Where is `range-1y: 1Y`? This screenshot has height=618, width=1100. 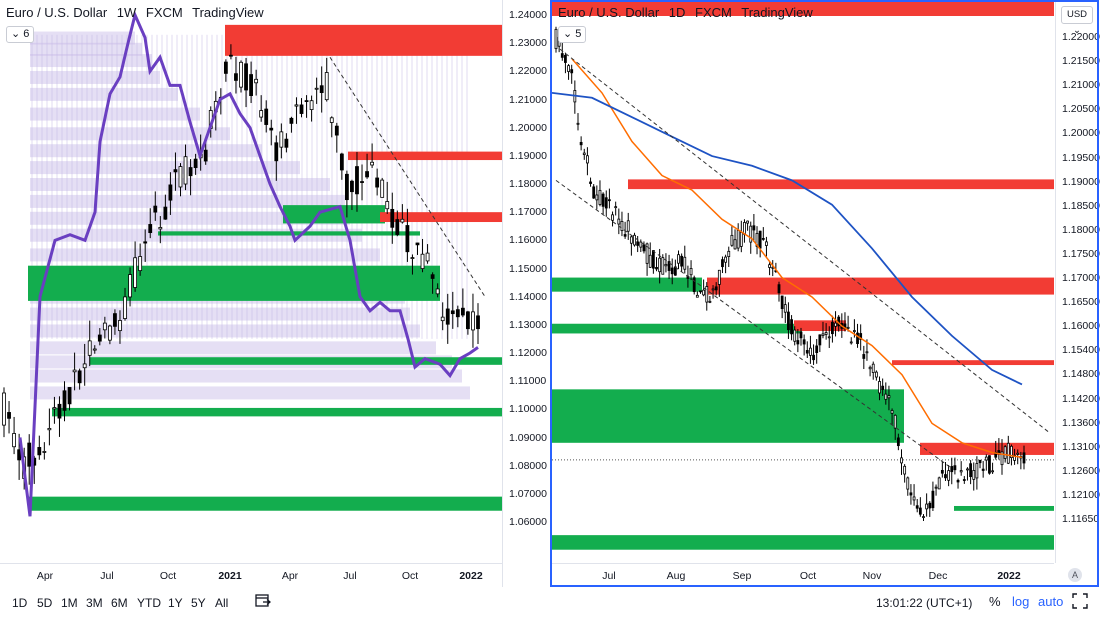
range-1y: 1Y is located at coordinates (175, 603).